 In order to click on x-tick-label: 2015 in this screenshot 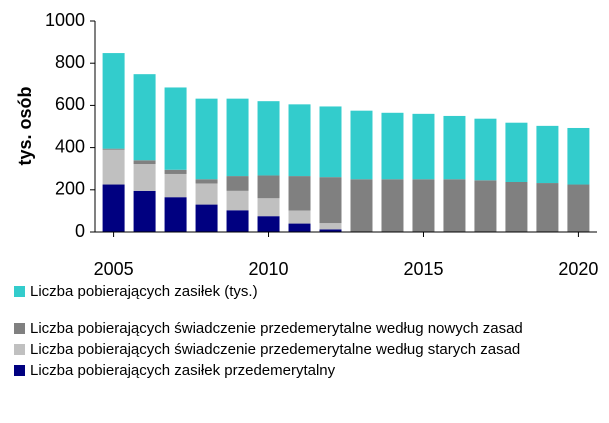, I will do `click(423, 269)`.